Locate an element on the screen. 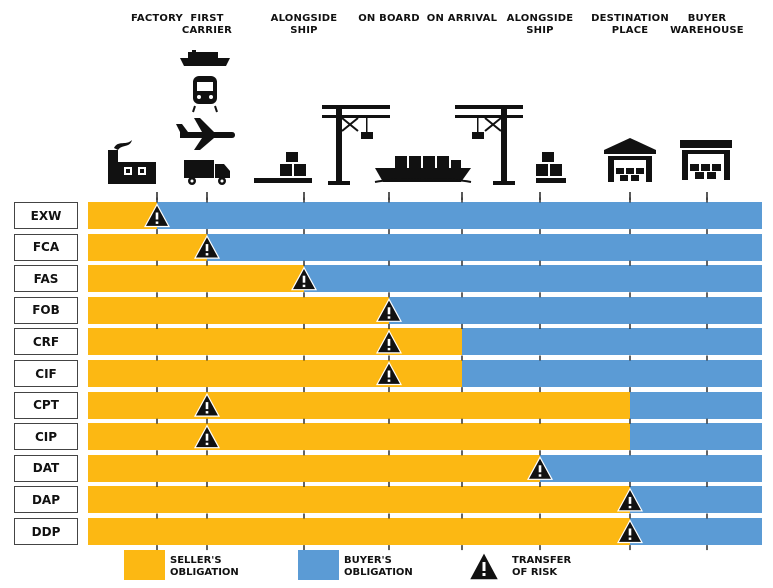  buyer-obligation-bar-cip is located at coordinates (696, 437).